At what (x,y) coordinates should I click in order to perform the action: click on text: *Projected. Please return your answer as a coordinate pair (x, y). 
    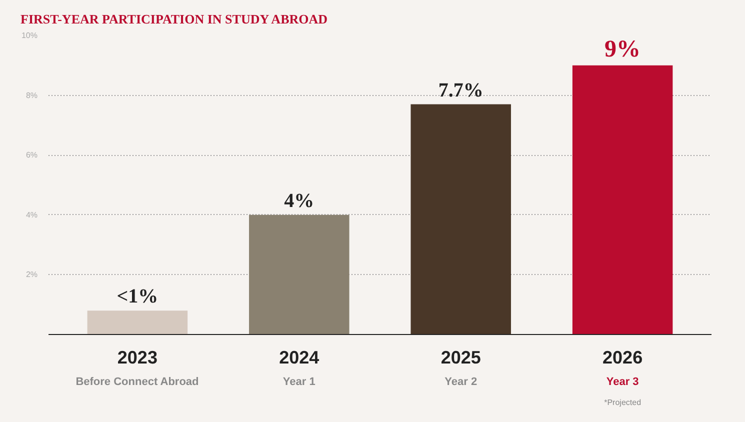
    Looking at the image, I should click on (623, 403).